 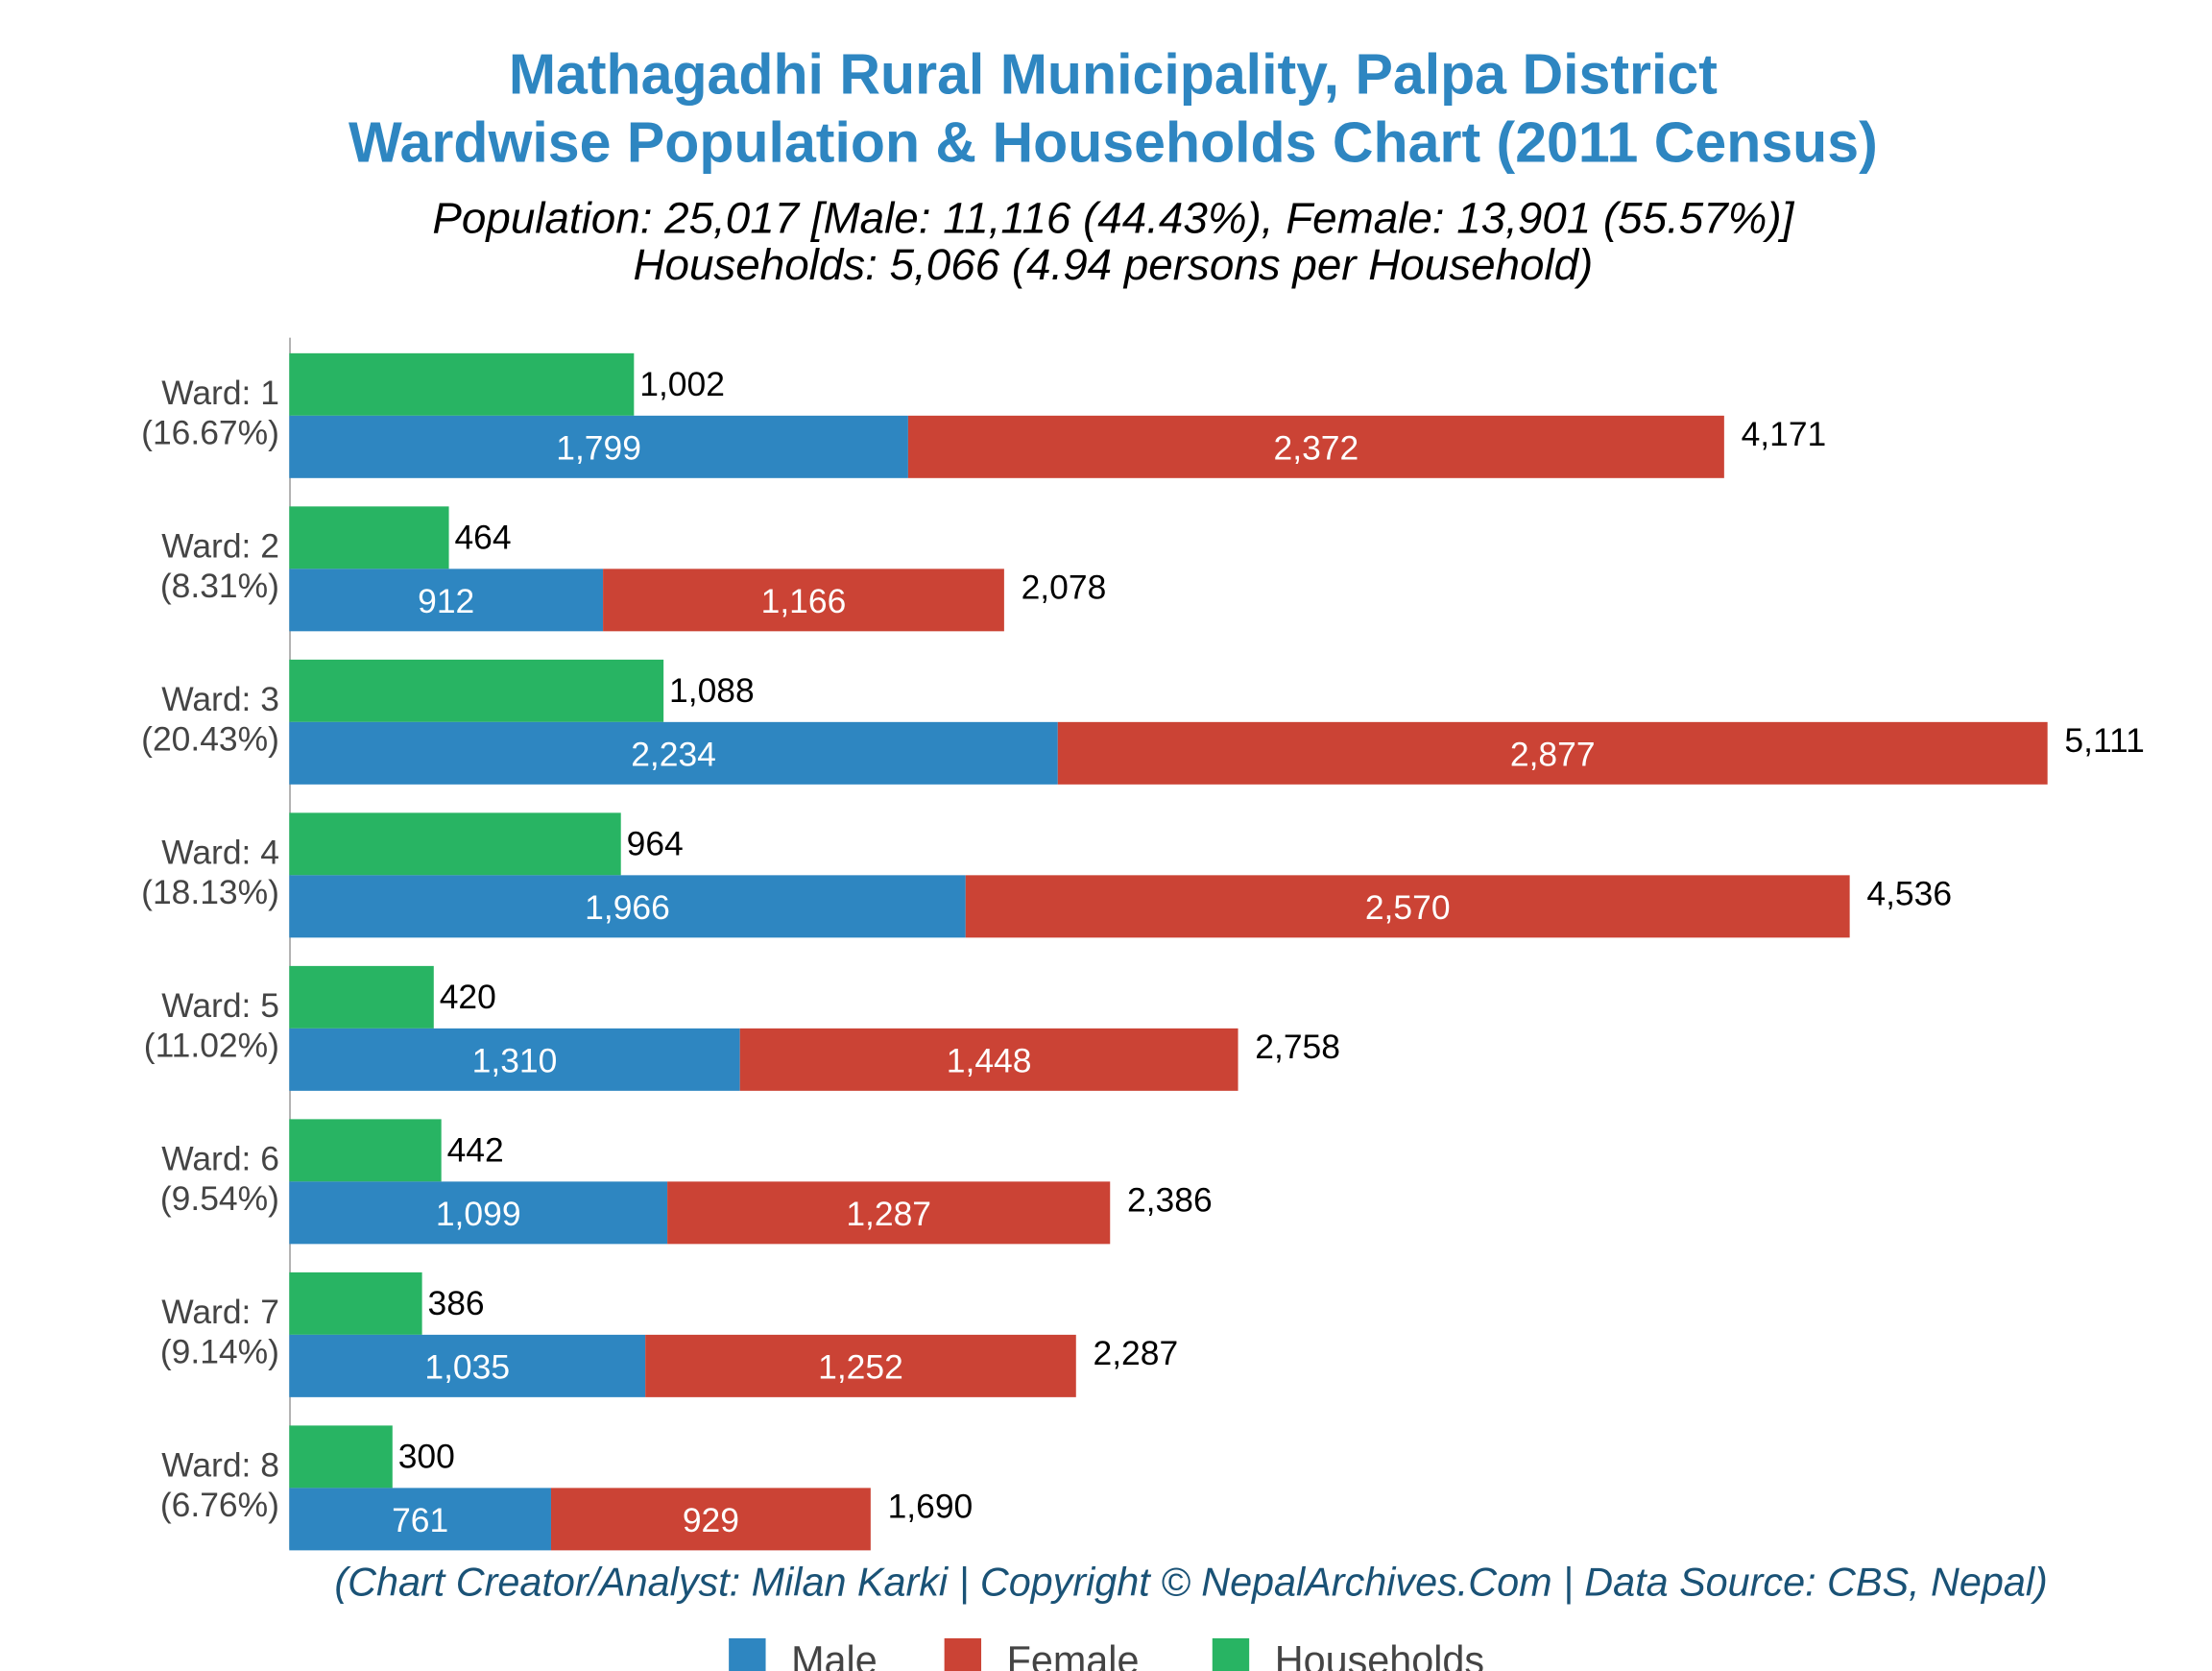 I want to click on legend-label-female: Female, so click(x=1073, y=1654).